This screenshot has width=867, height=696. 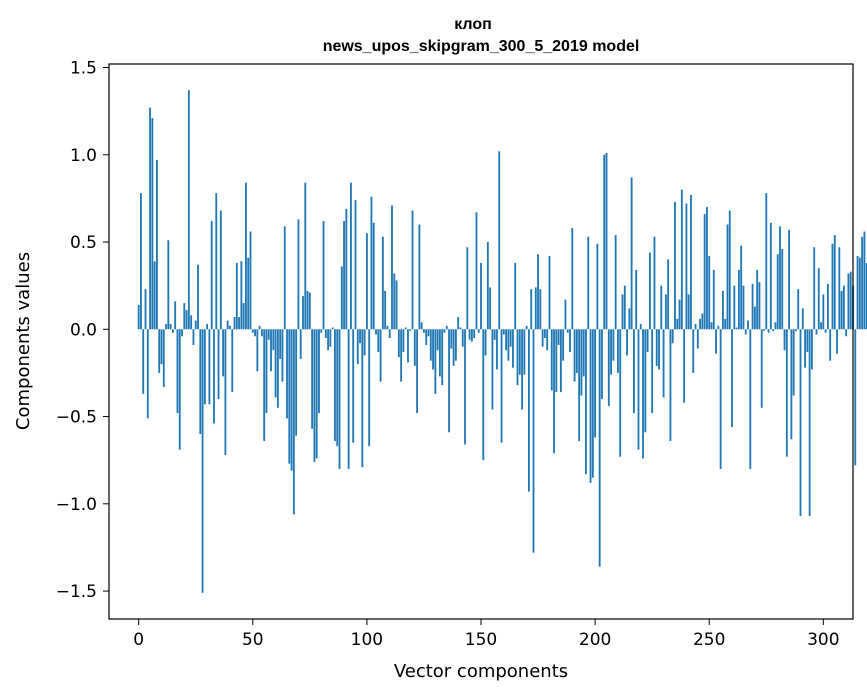 What do you see at coordinates (83, 156) in the screenshot?
I see `y-tick-label: 1.0` at bounding box center [83, 156].